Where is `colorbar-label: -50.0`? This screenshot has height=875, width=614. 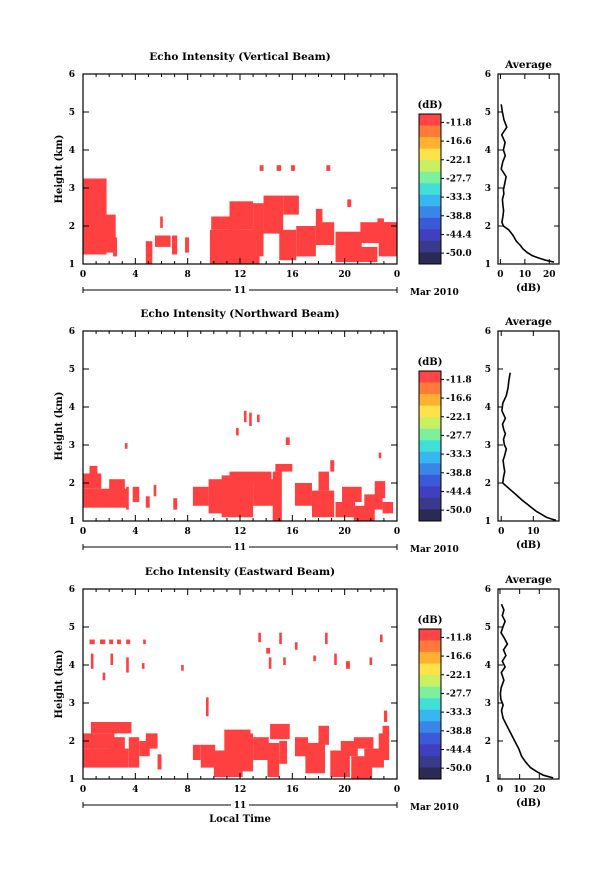 colorbar-label: -50.0 is located at coordinates (459, 511).